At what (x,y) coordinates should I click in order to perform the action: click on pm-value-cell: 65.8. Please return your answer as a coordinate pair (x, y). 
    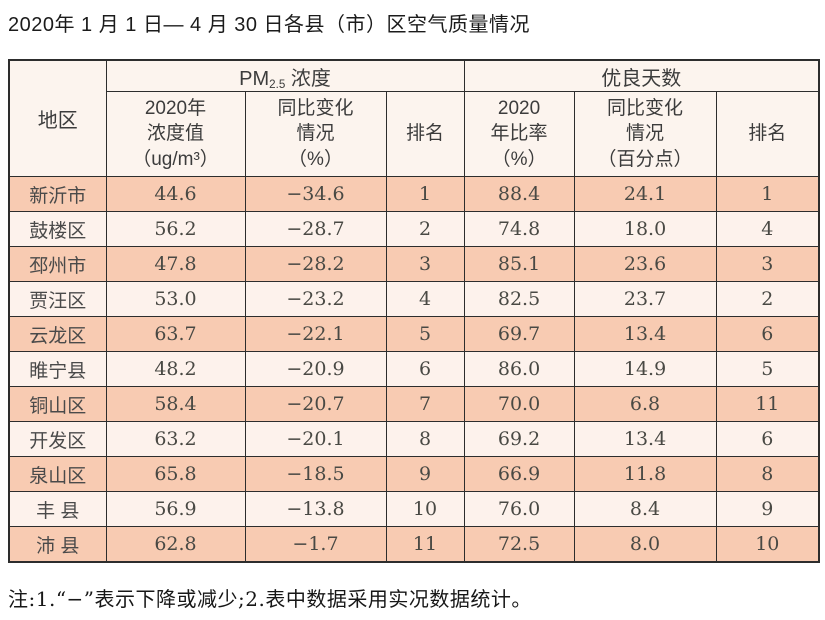
    Looking at the image, I should click on (175, 474).